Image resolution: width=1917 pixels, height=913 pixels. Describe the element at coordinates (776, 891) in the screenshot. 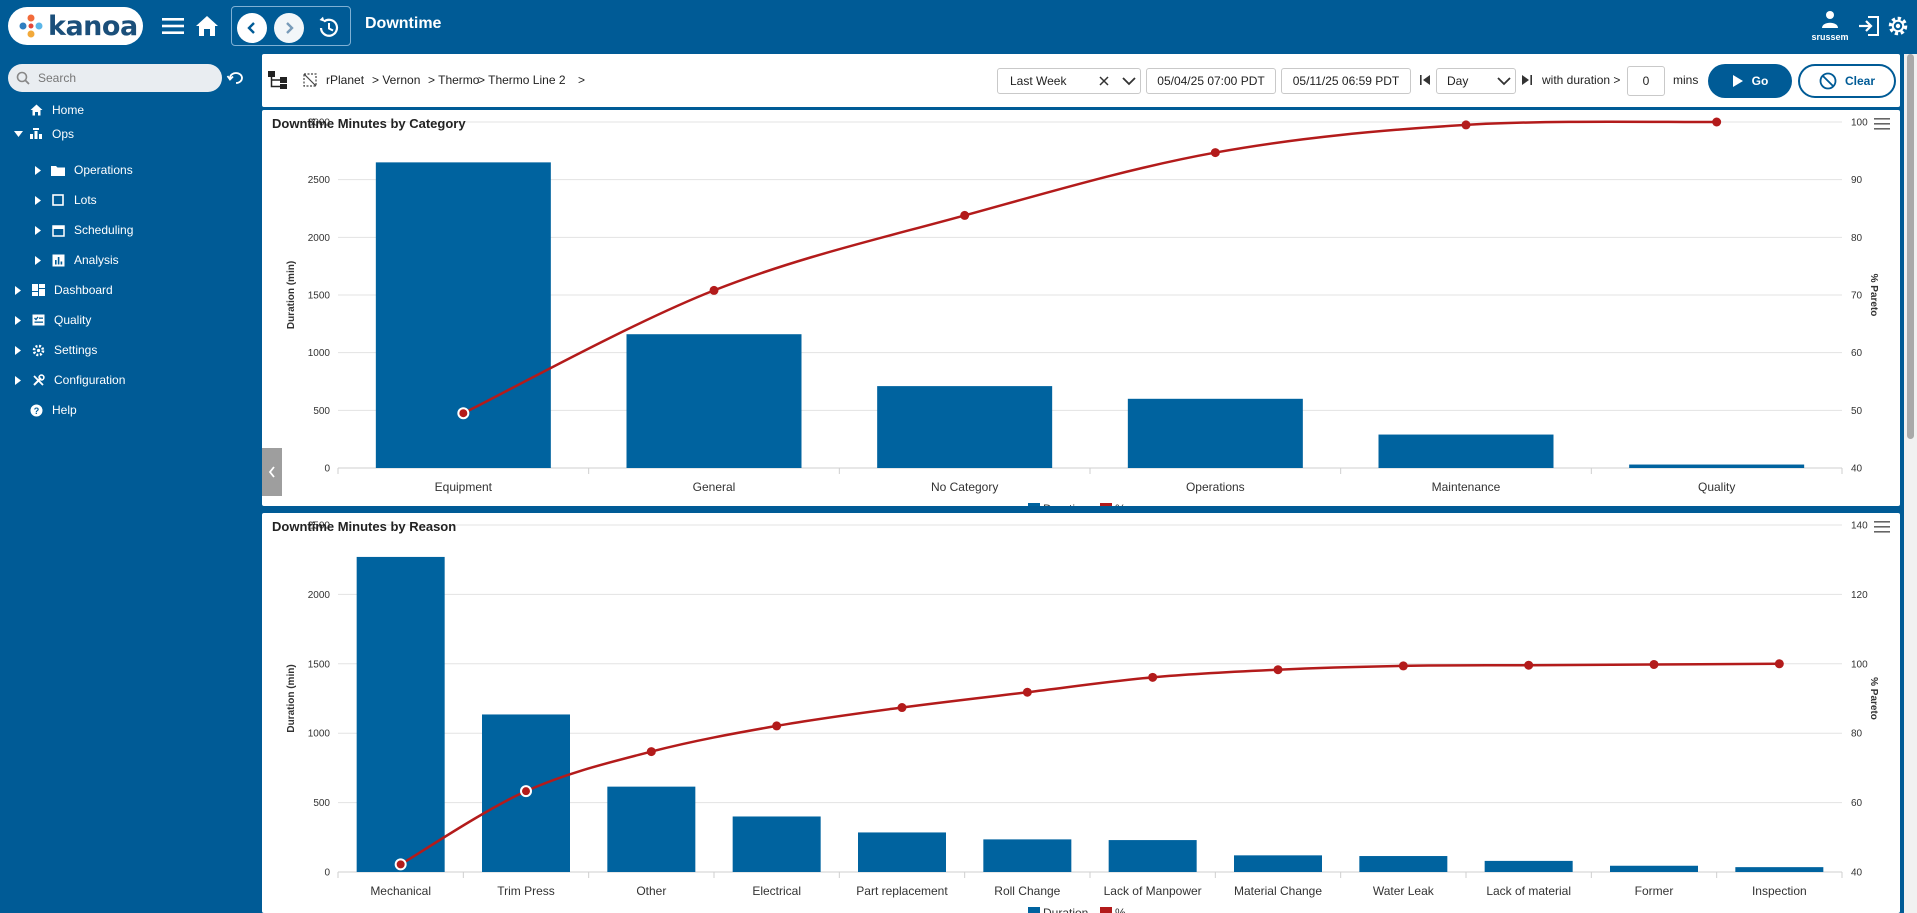

I see `x-tick-label: Electrical` at that location.